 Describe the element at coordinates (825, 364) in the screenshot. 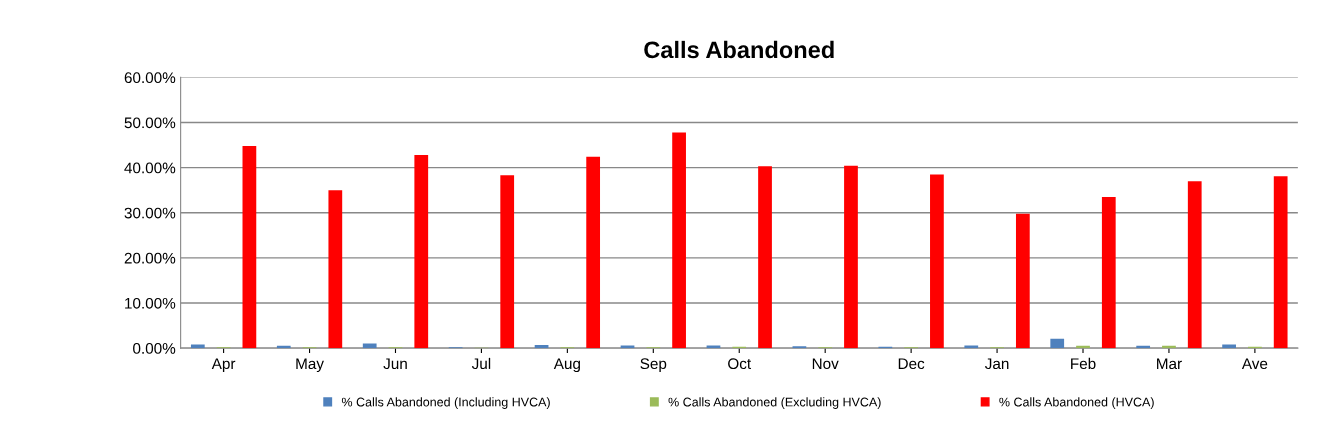

I see `x-tick-label: Nov` at that location.